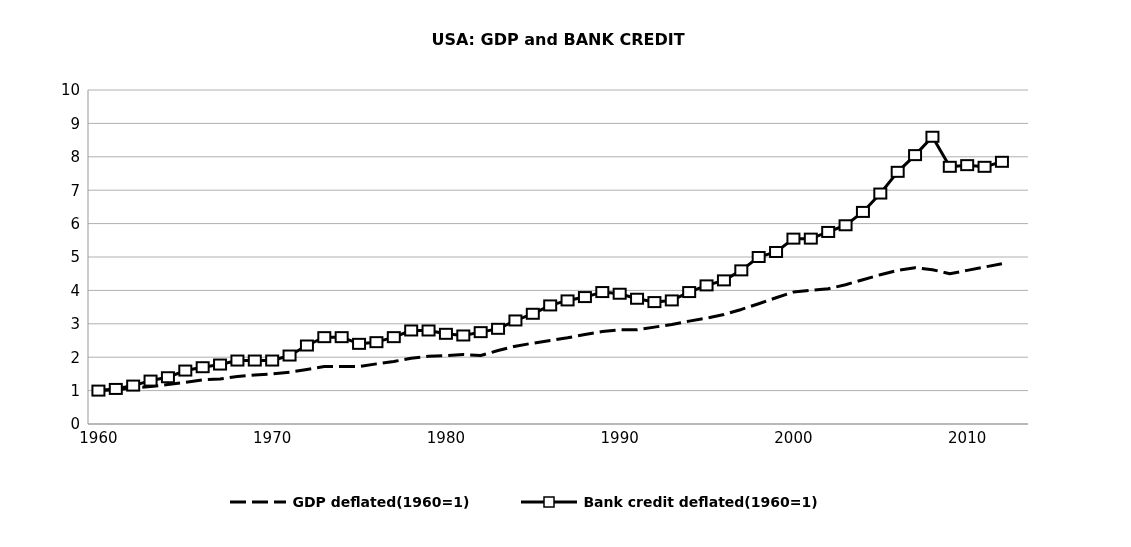  What do you see at coordinates (272, 437) in the screenshot?
I see `x-tick-label: 1970` at bounding box center [272, 437].